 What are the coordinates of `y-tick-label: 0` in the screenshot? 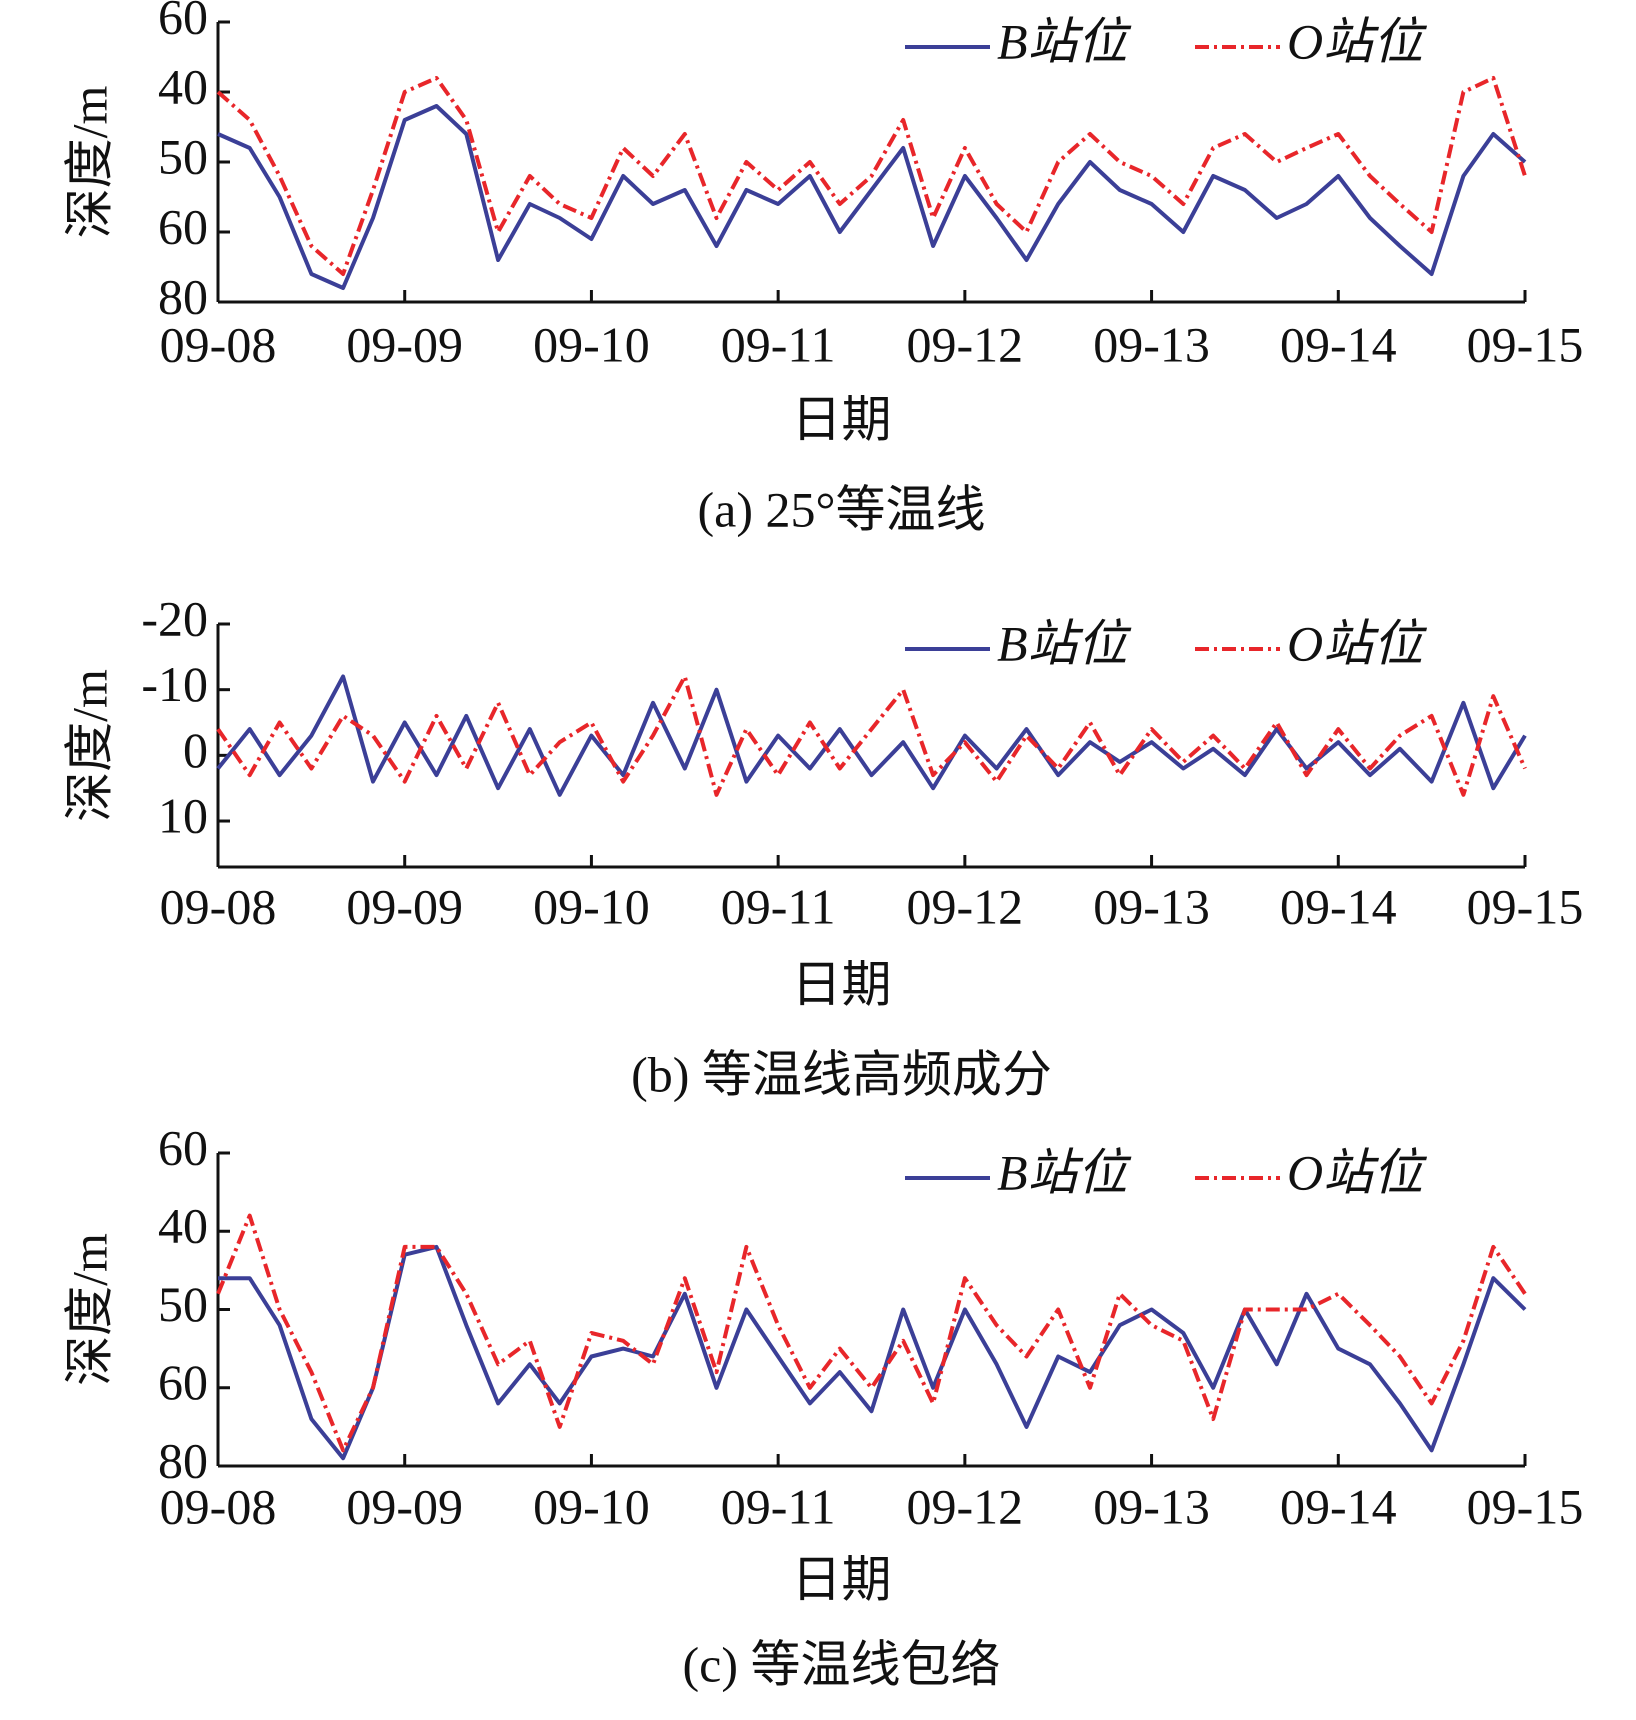 It's located at (195, 750).